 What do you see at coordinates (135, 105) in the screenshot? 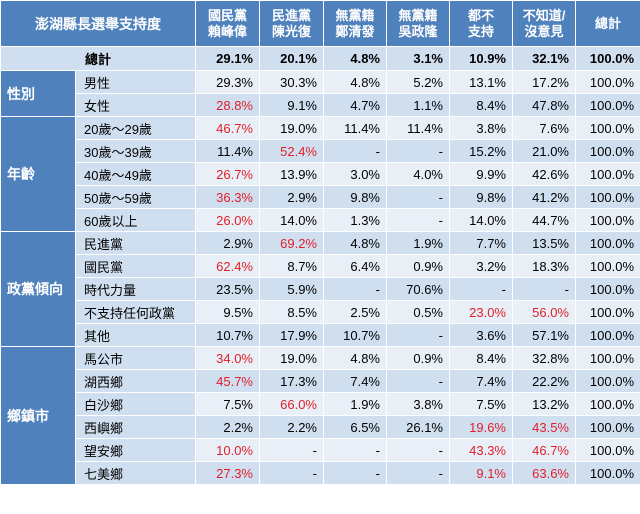
I see `row-label: 女性` at bounding box center [135, 105].